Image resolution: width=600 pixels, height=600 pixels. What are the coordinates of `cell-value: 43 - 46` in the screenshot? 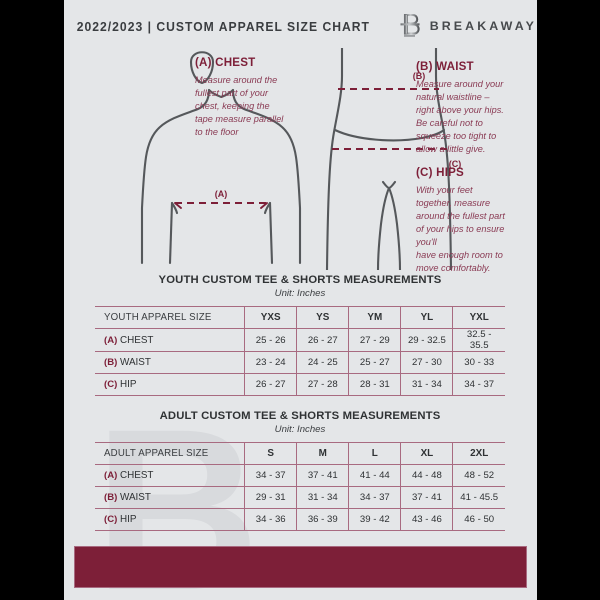 It's located at (427, 519).